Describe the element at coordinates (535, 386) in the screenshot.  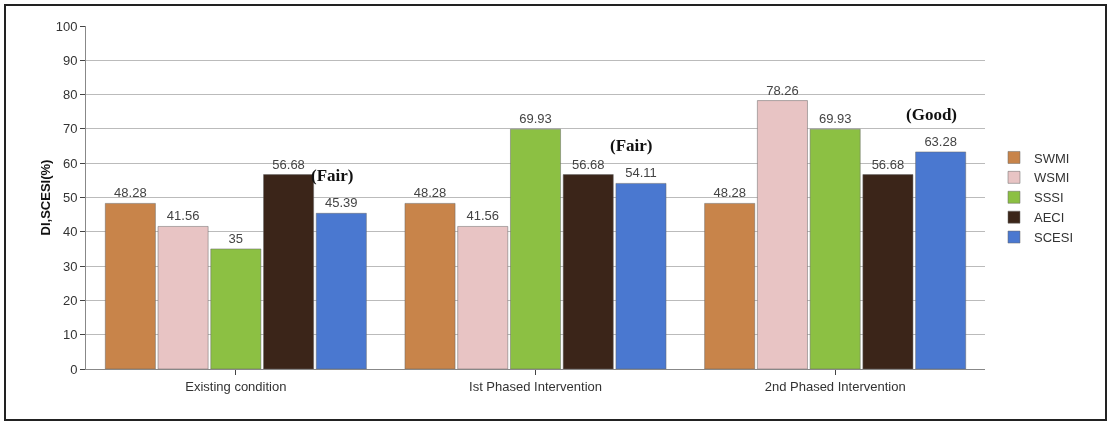
I see `x-tick-label: Ist Phased Intervention` at that location.